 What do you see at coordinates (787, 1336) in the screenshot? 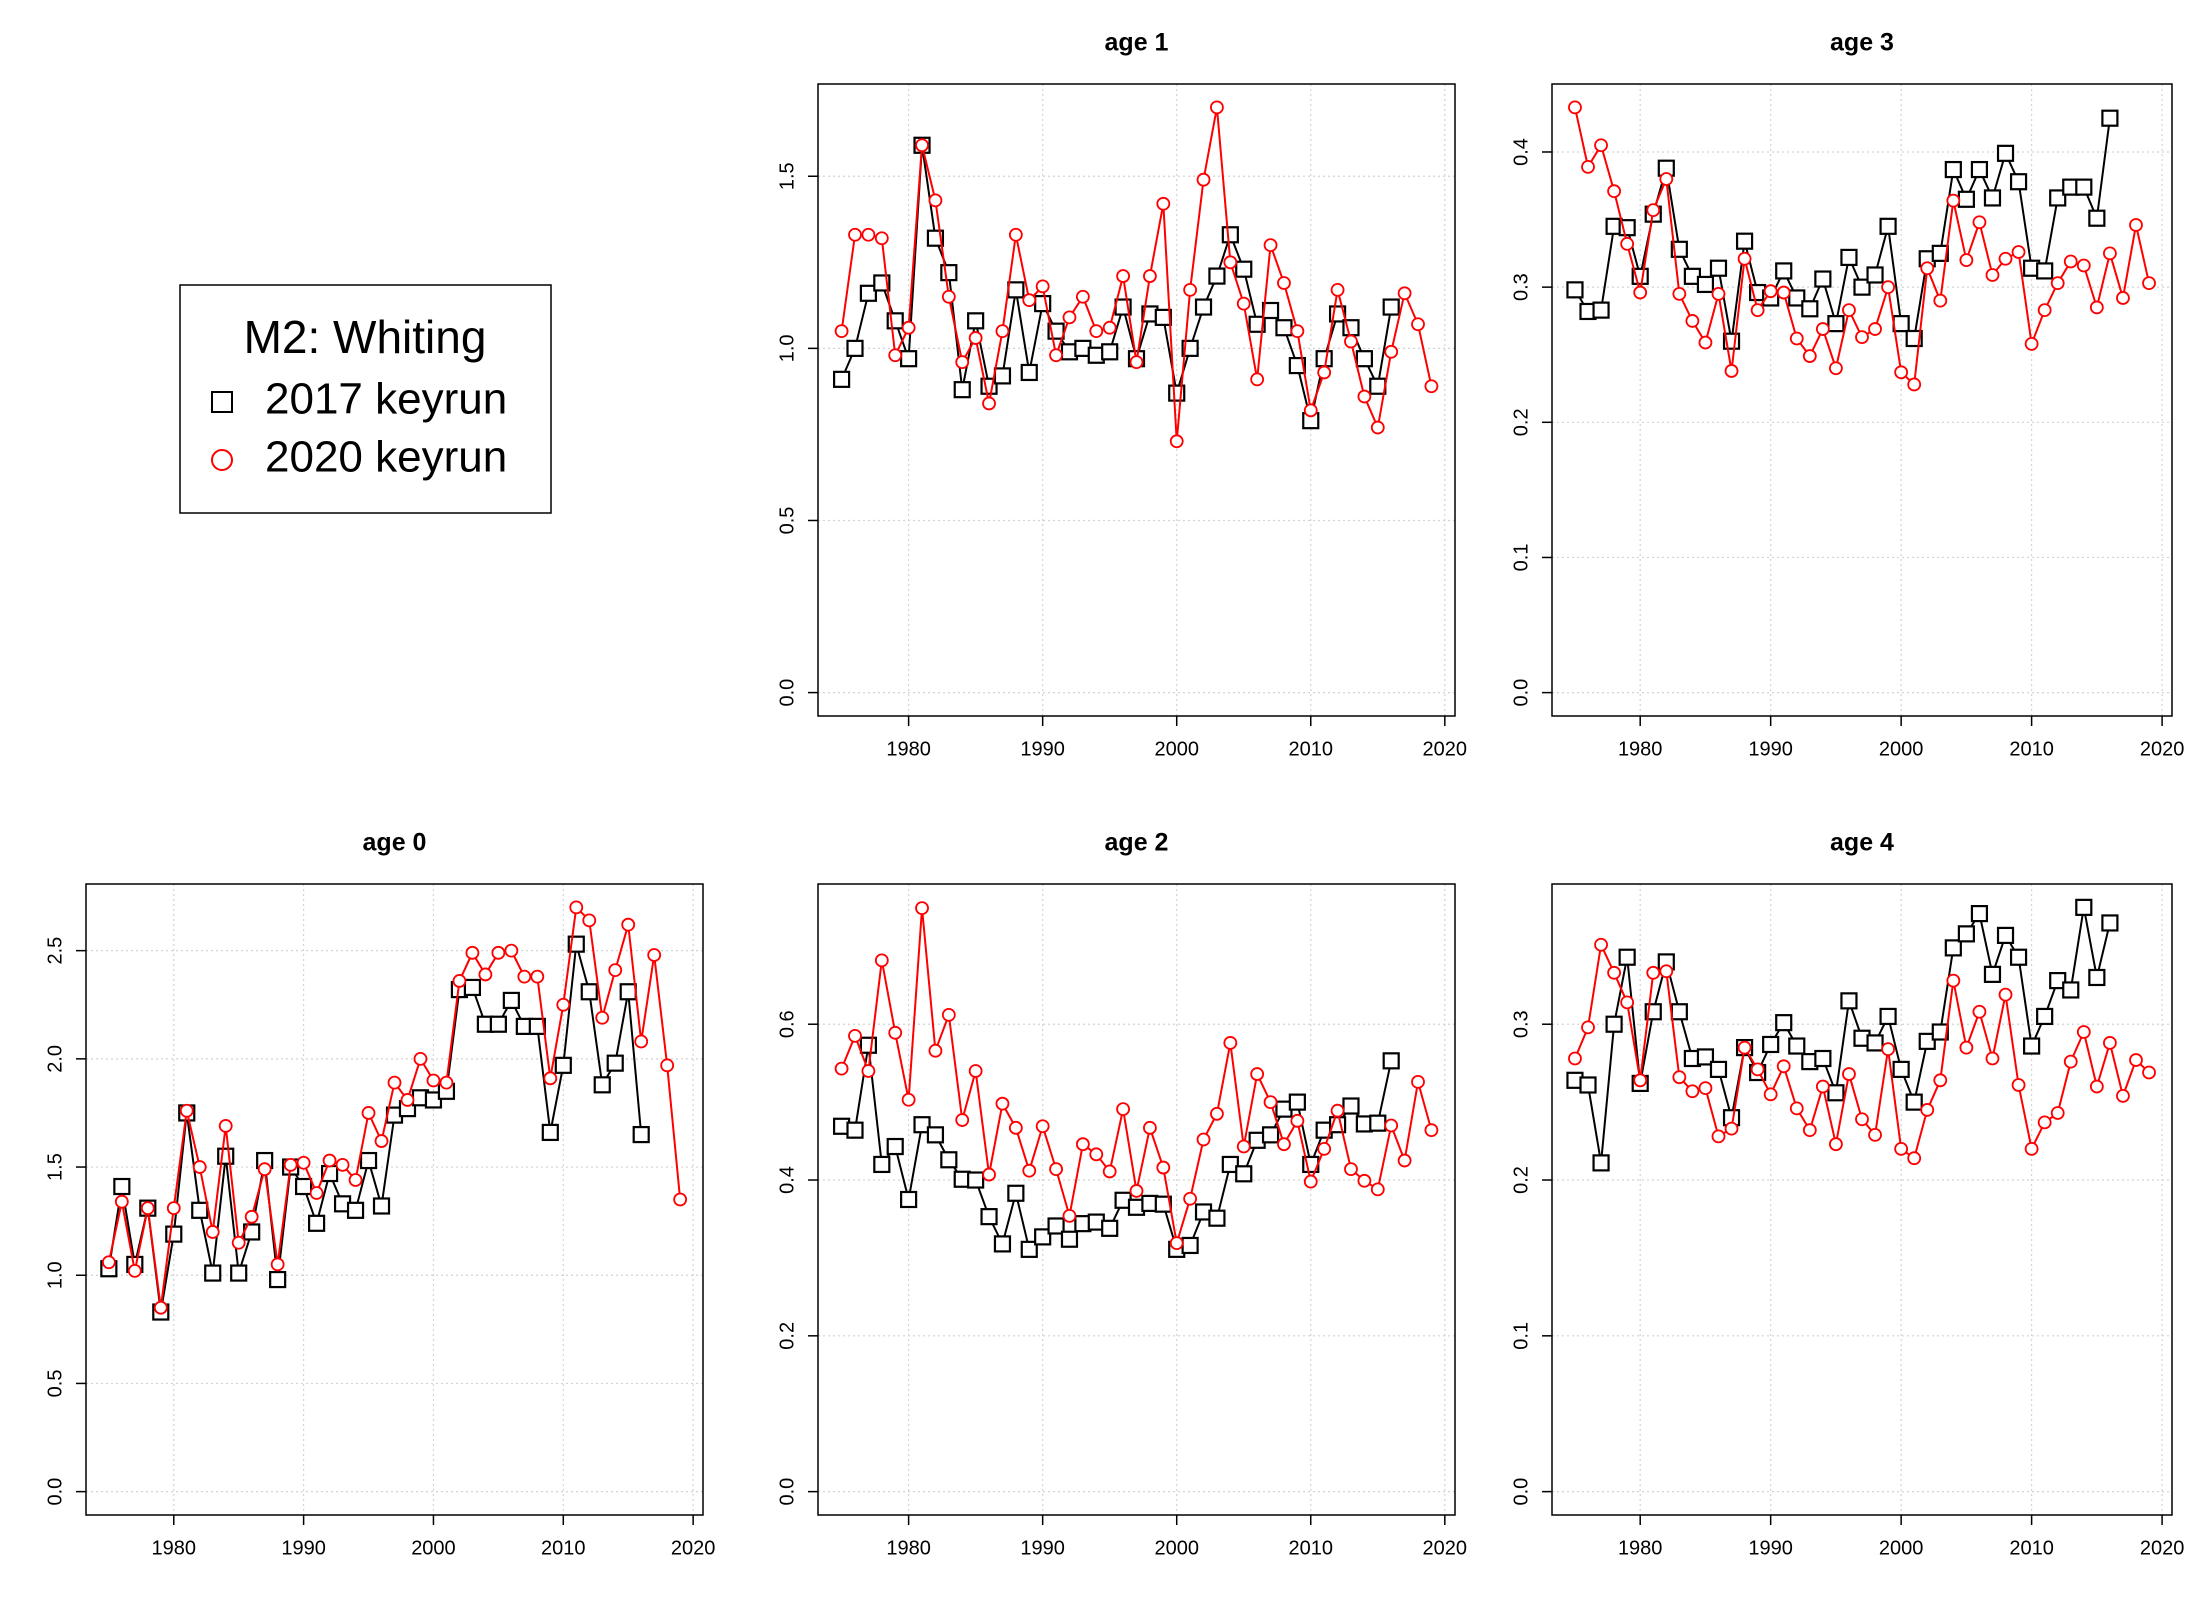
I see `y-tick-label: 0.2` at bounding box center [787, 1336].